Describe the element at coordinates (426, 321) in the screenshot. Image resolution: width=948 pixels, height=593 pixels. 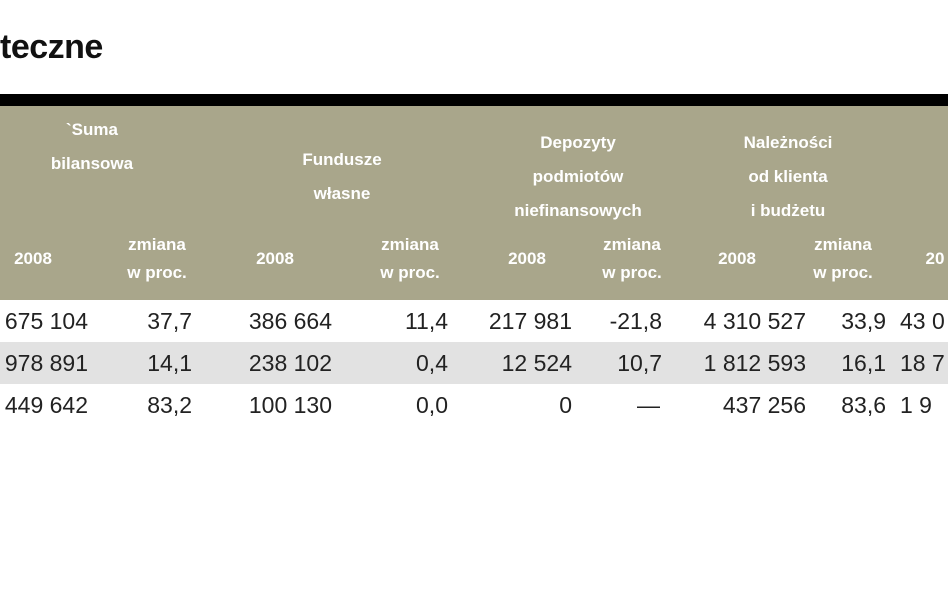
I see `cell: 11,4` at that location.